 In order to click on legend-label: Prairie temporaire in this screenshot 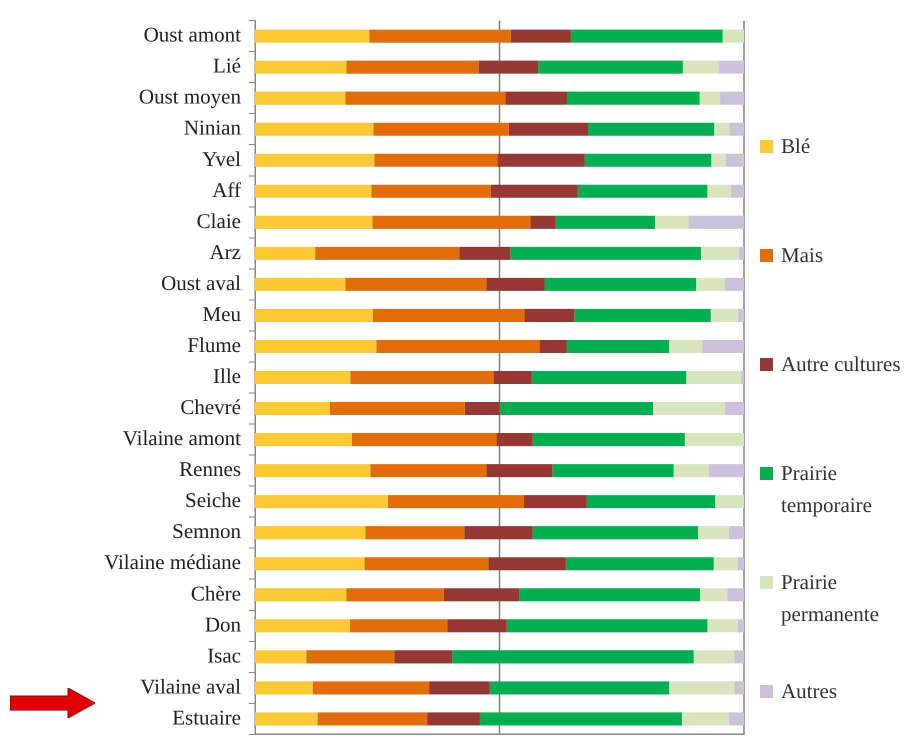, I will do `click(827, 489)`.